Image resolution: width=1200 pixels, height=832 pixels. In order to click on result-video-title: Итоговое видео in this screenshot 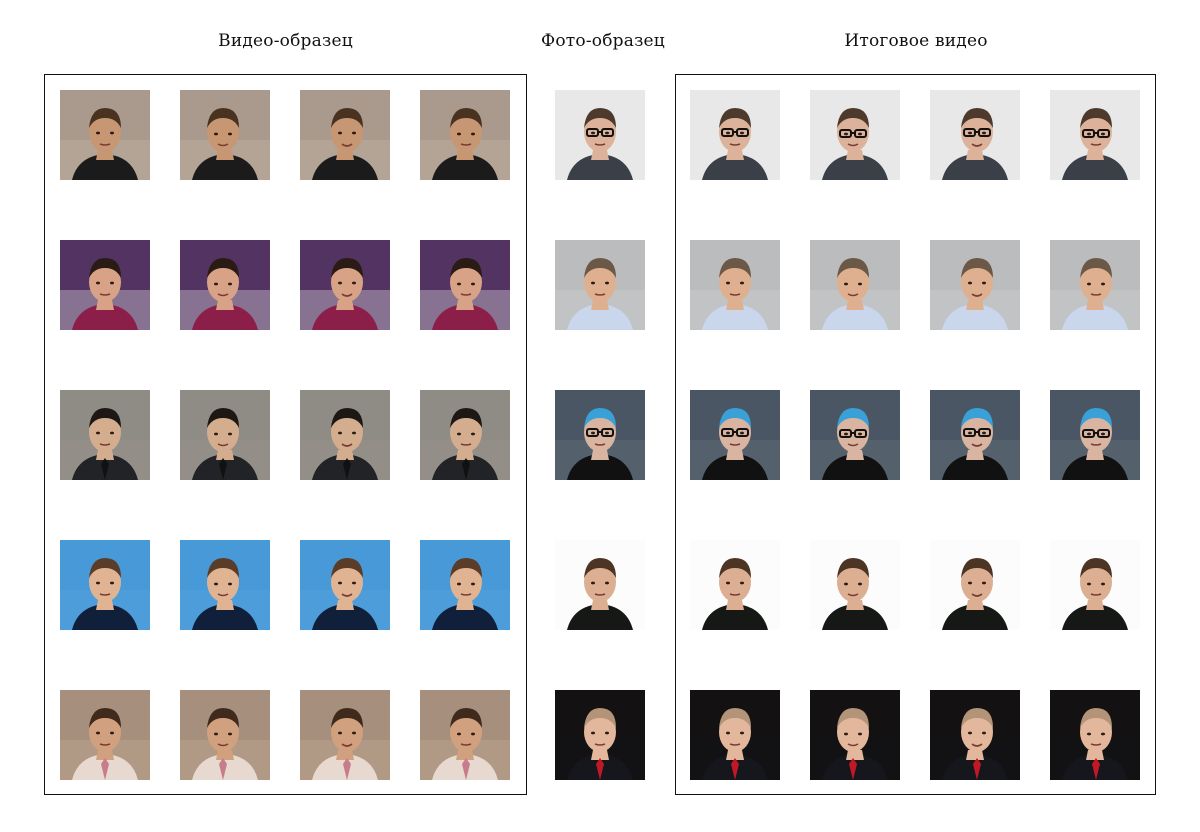, I will do `click(916, 41)`.